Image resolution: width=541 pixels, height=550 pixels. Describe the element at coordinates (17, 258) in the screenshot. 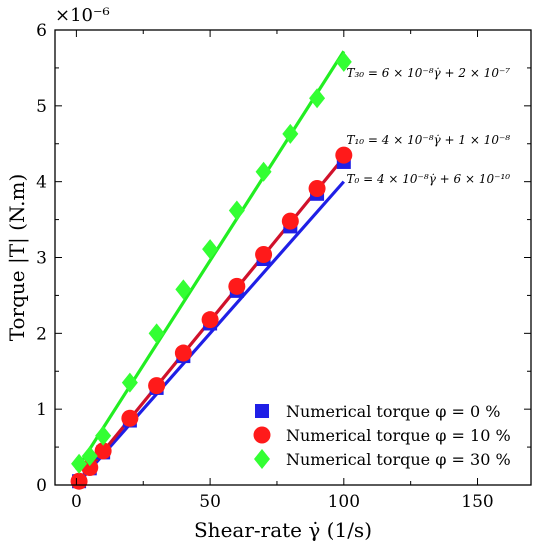

I see `y-axis-title: Torque |T| (N.m)` at that location.